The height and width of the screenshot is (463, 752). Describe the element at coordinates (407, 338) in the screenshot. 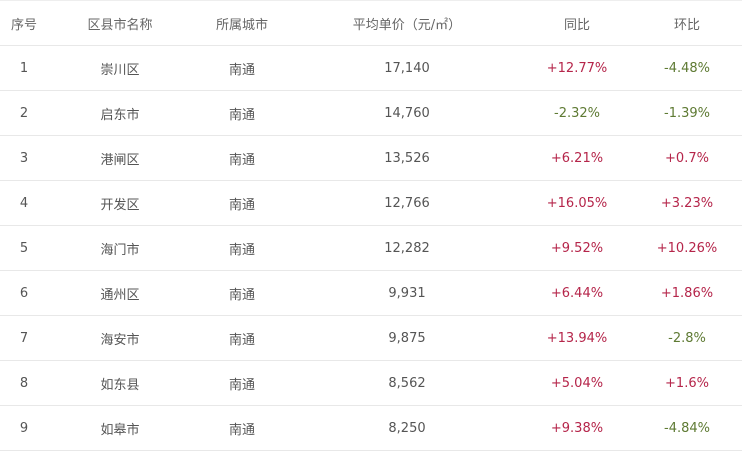

I see `cell-avg-price: 9,875` at that location.